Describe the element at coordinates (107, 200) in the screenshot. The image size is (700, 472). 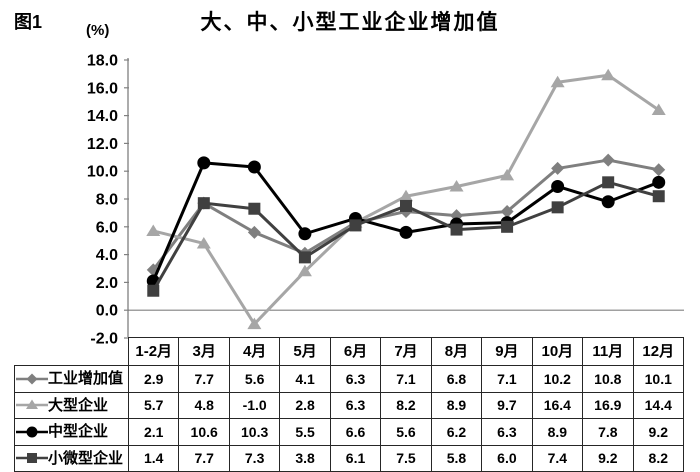
I see `y-axis-tick-label: 8.0` at that location.